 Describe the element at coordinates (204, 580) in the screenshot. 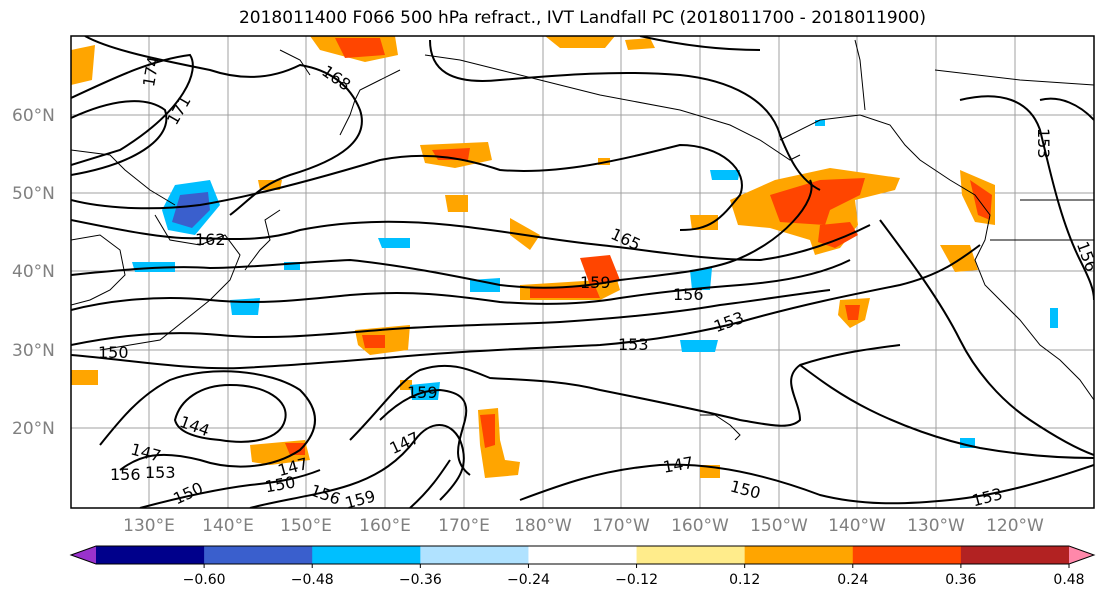

I see `colorbar-tick-label: −0.60` at that location.